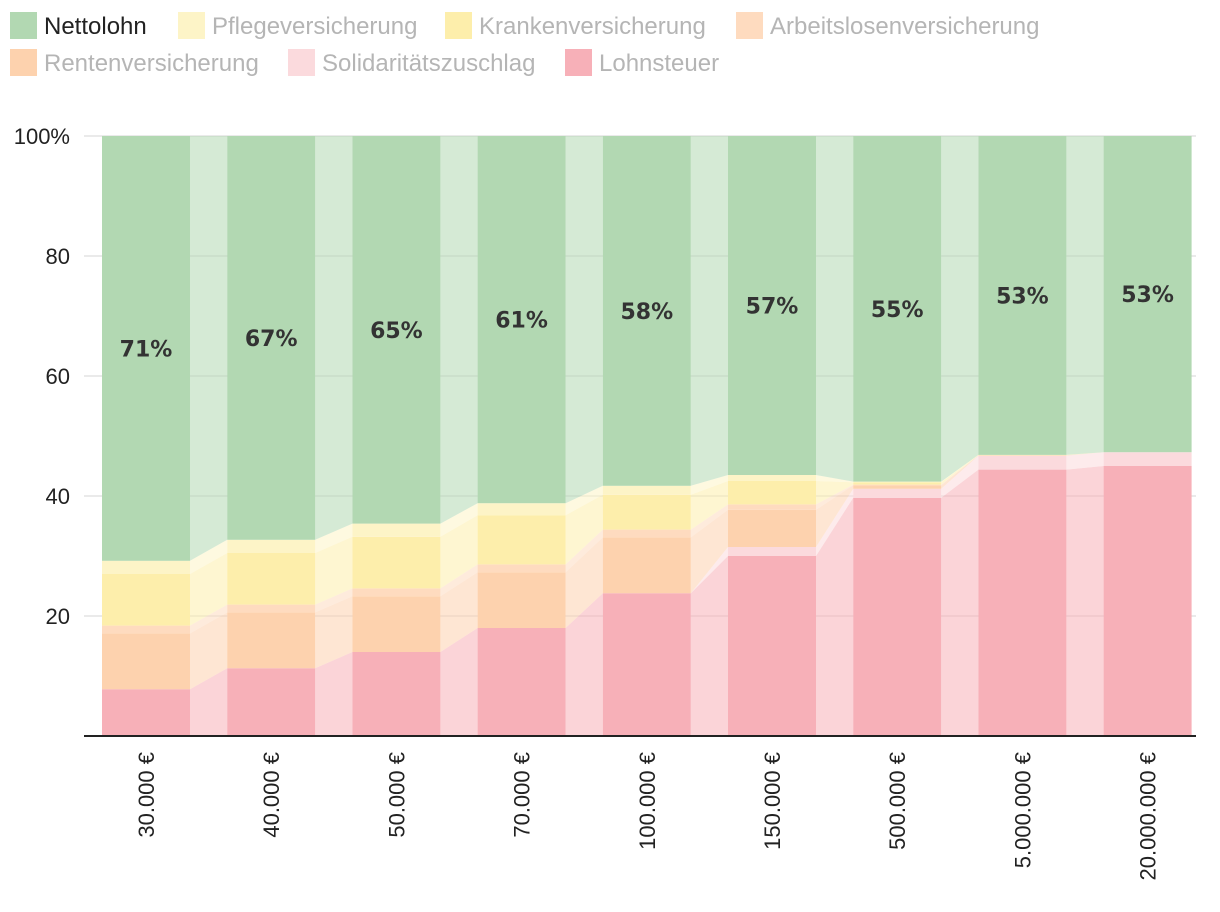  I want to click on legend-label: Arbeitslosenversicherung, so click(904, 26).